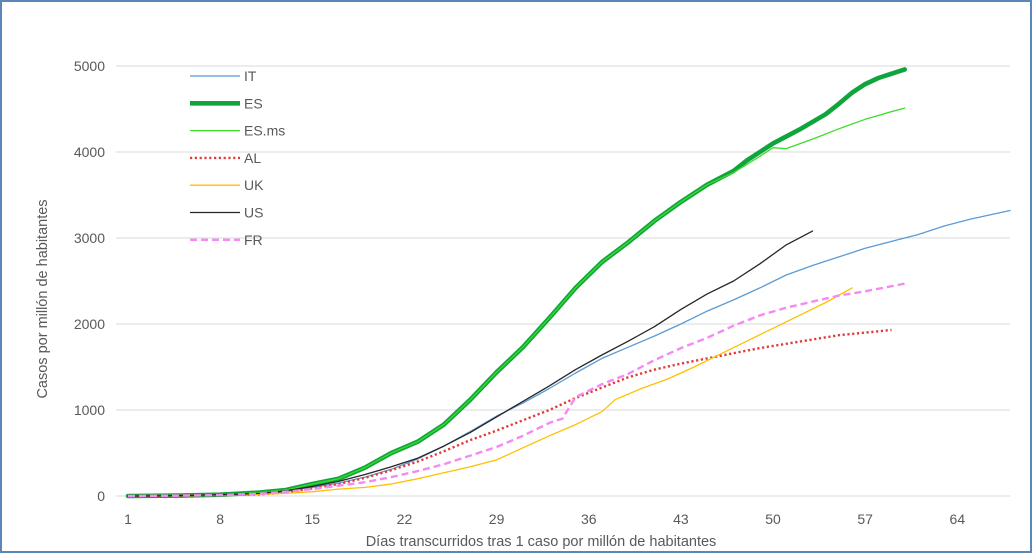 This screenshot has height=556, width=1032. I want to click on y-tick-label: 4000, so click(89, 152).